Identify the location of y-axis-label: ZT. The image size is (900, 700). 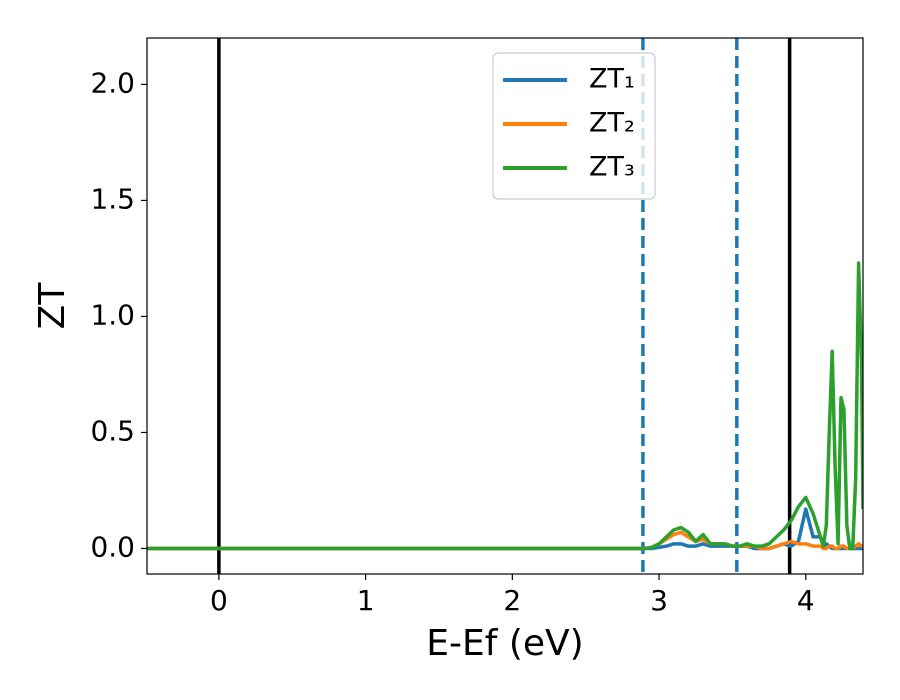
(52, 306).